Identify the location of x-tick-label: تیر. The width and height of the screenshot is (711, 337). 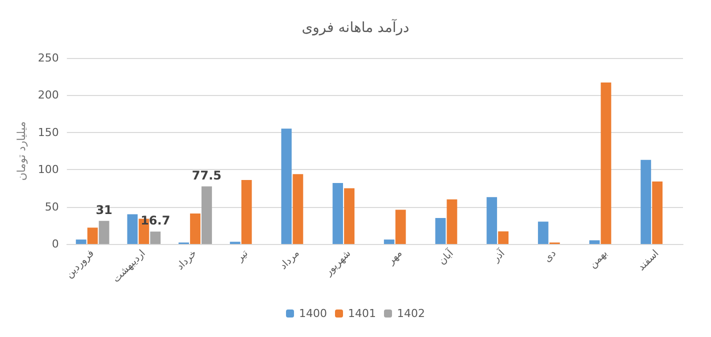
(242, 256).